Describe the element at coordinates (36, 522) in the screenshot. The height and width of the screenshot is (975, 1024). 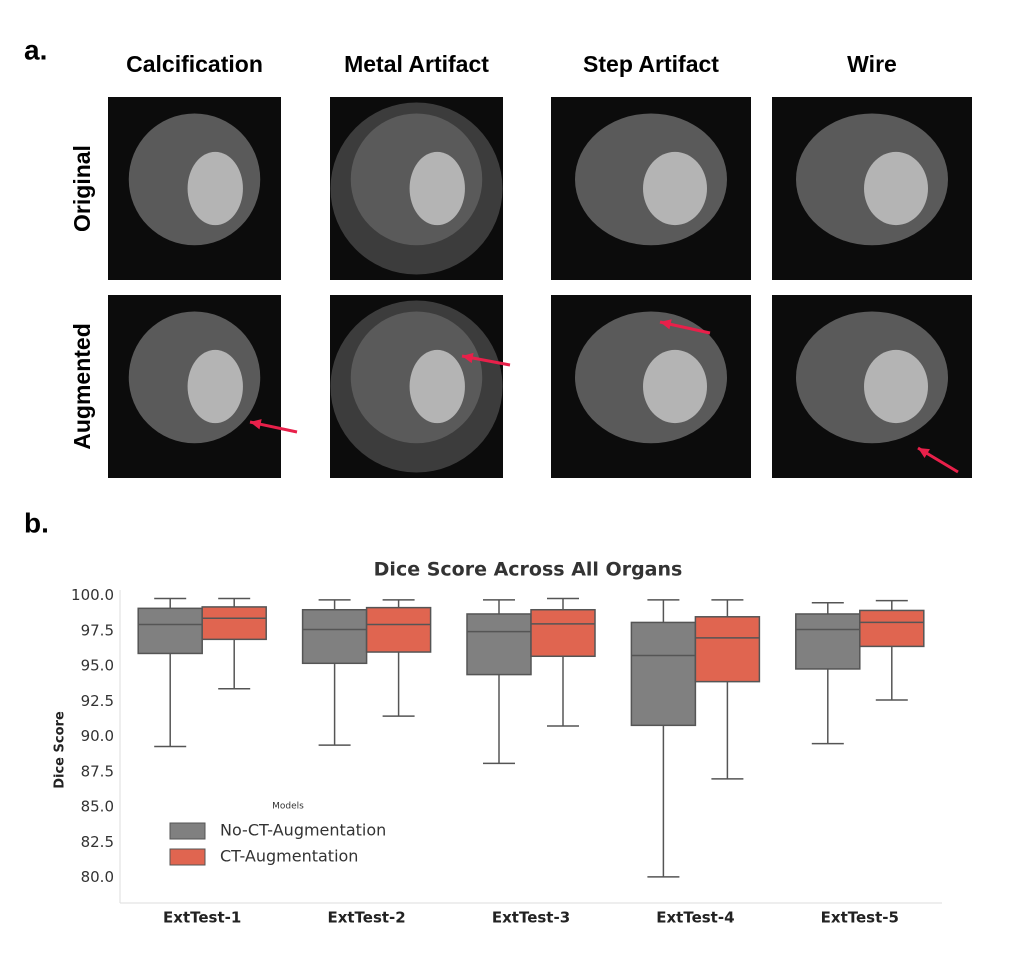
I see `panel-label: b.` at that location.